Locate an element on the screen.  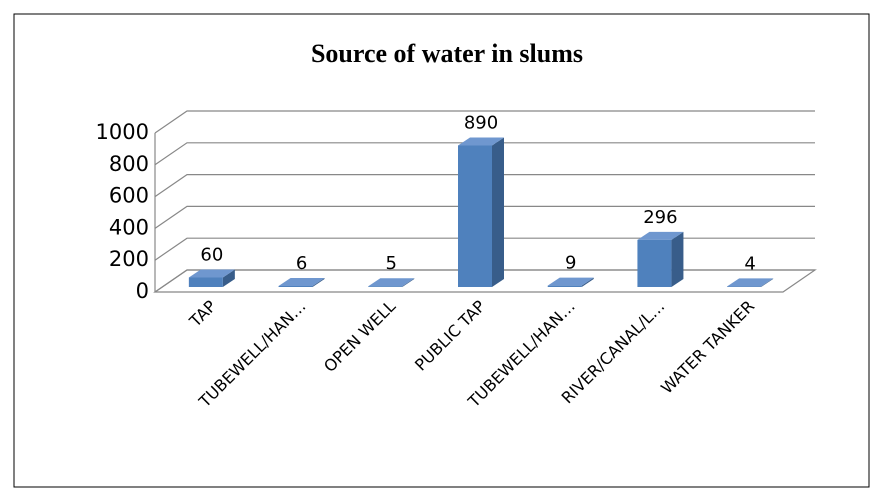
value-label: 6 is located at coordinates (301, 263).